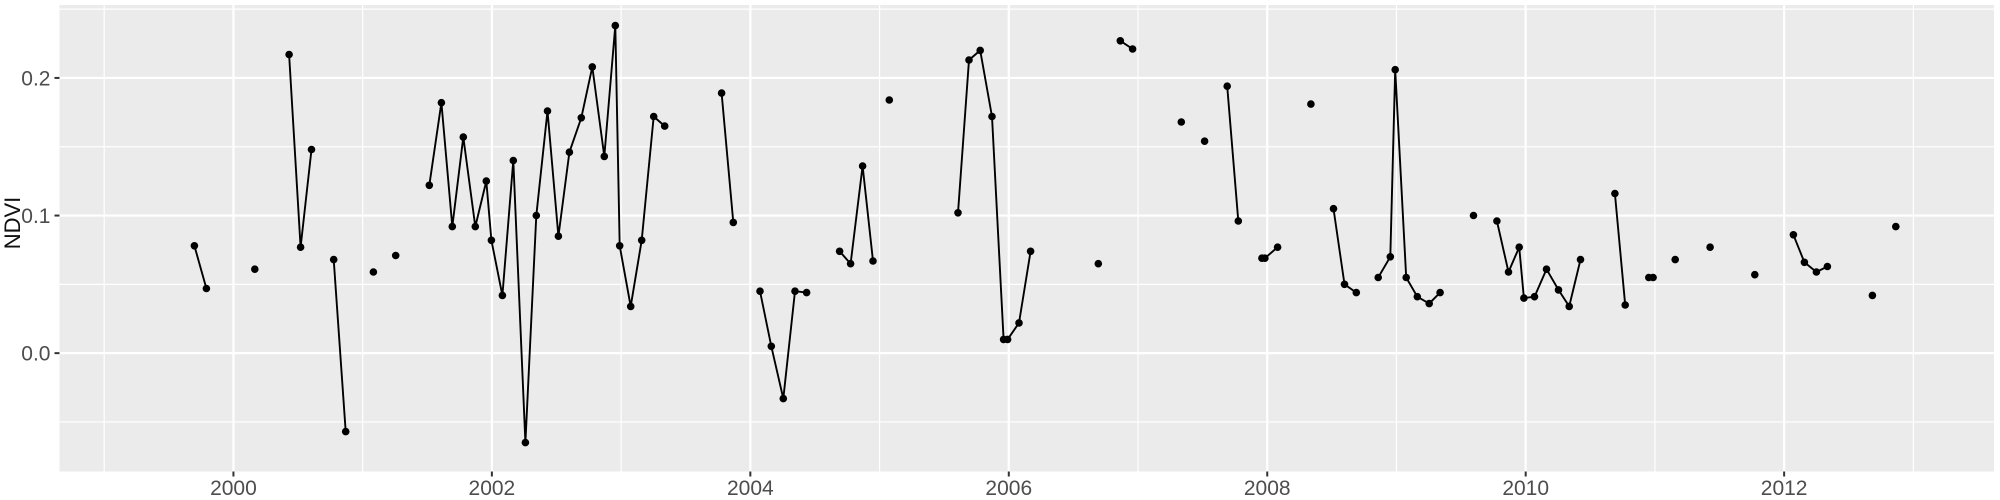 The width and height of the screenshot is (2000, 500). What do you see at coordinates (233, 488) in the screenshot?
I see `x-tick-label: 2000` at bounding box center [233, 488].